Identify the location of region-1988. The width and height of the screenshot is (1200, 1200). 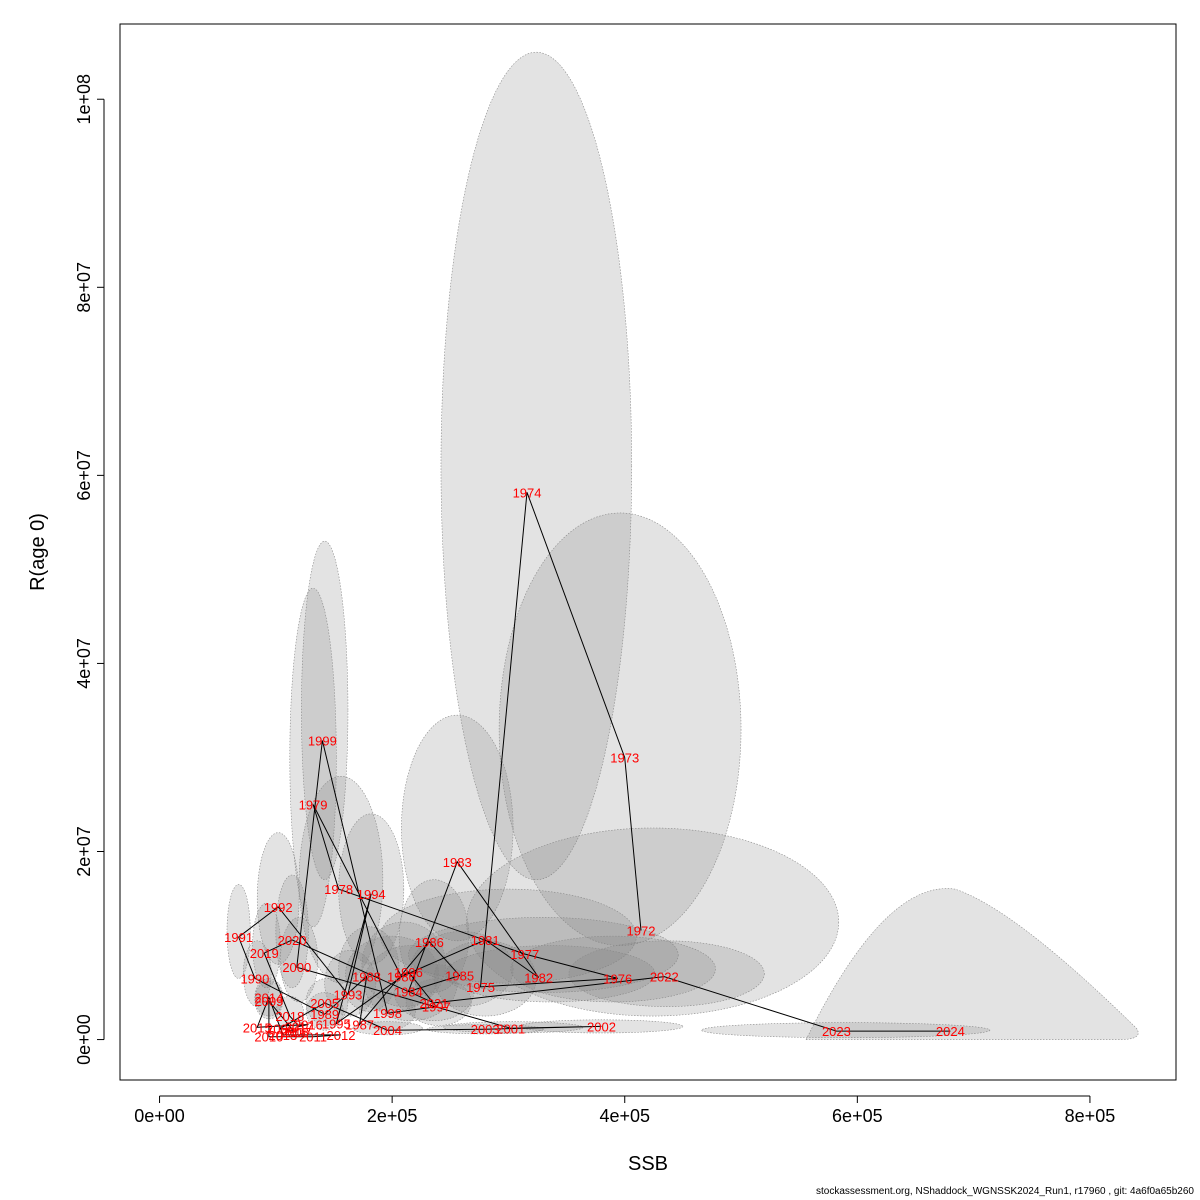
(369, 969).